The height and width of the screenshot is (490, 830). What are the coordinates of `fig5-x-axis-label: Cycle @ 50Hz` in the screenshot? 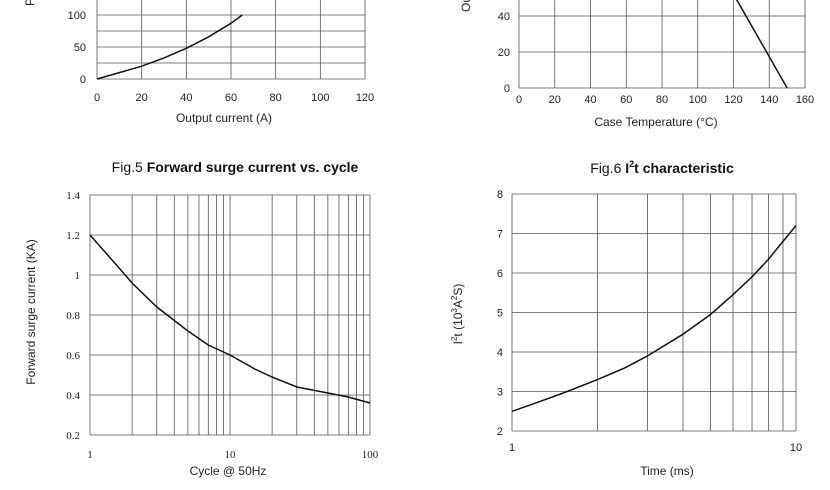 It's located at (228, 471).